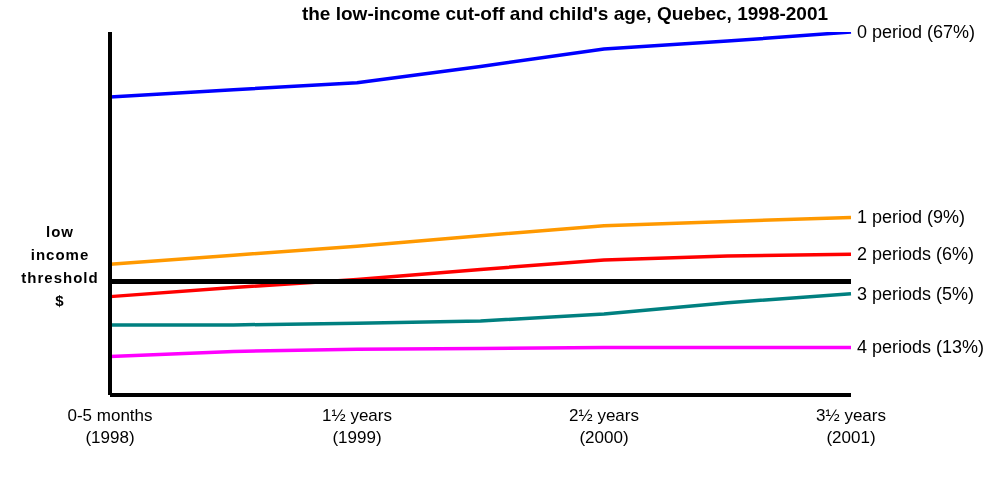 The width and height of the screenshot is (1001, 491). I want to click on x-tick-label: 1½ years (1999), so click(357, 426).